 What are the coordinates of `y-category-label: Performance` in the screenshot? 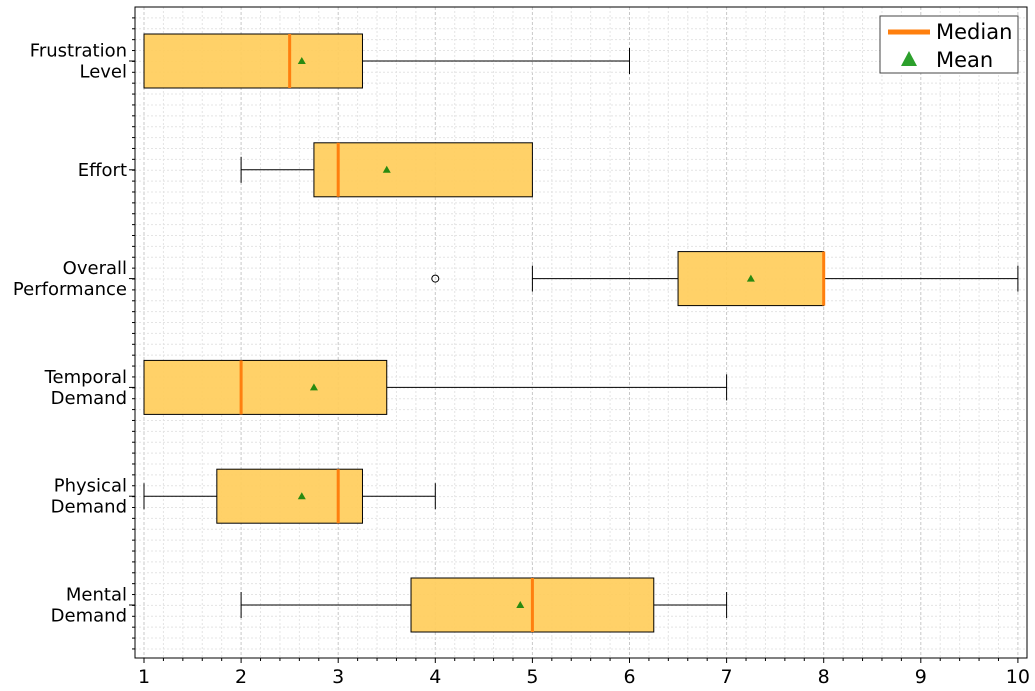 It's located at (70, 289).